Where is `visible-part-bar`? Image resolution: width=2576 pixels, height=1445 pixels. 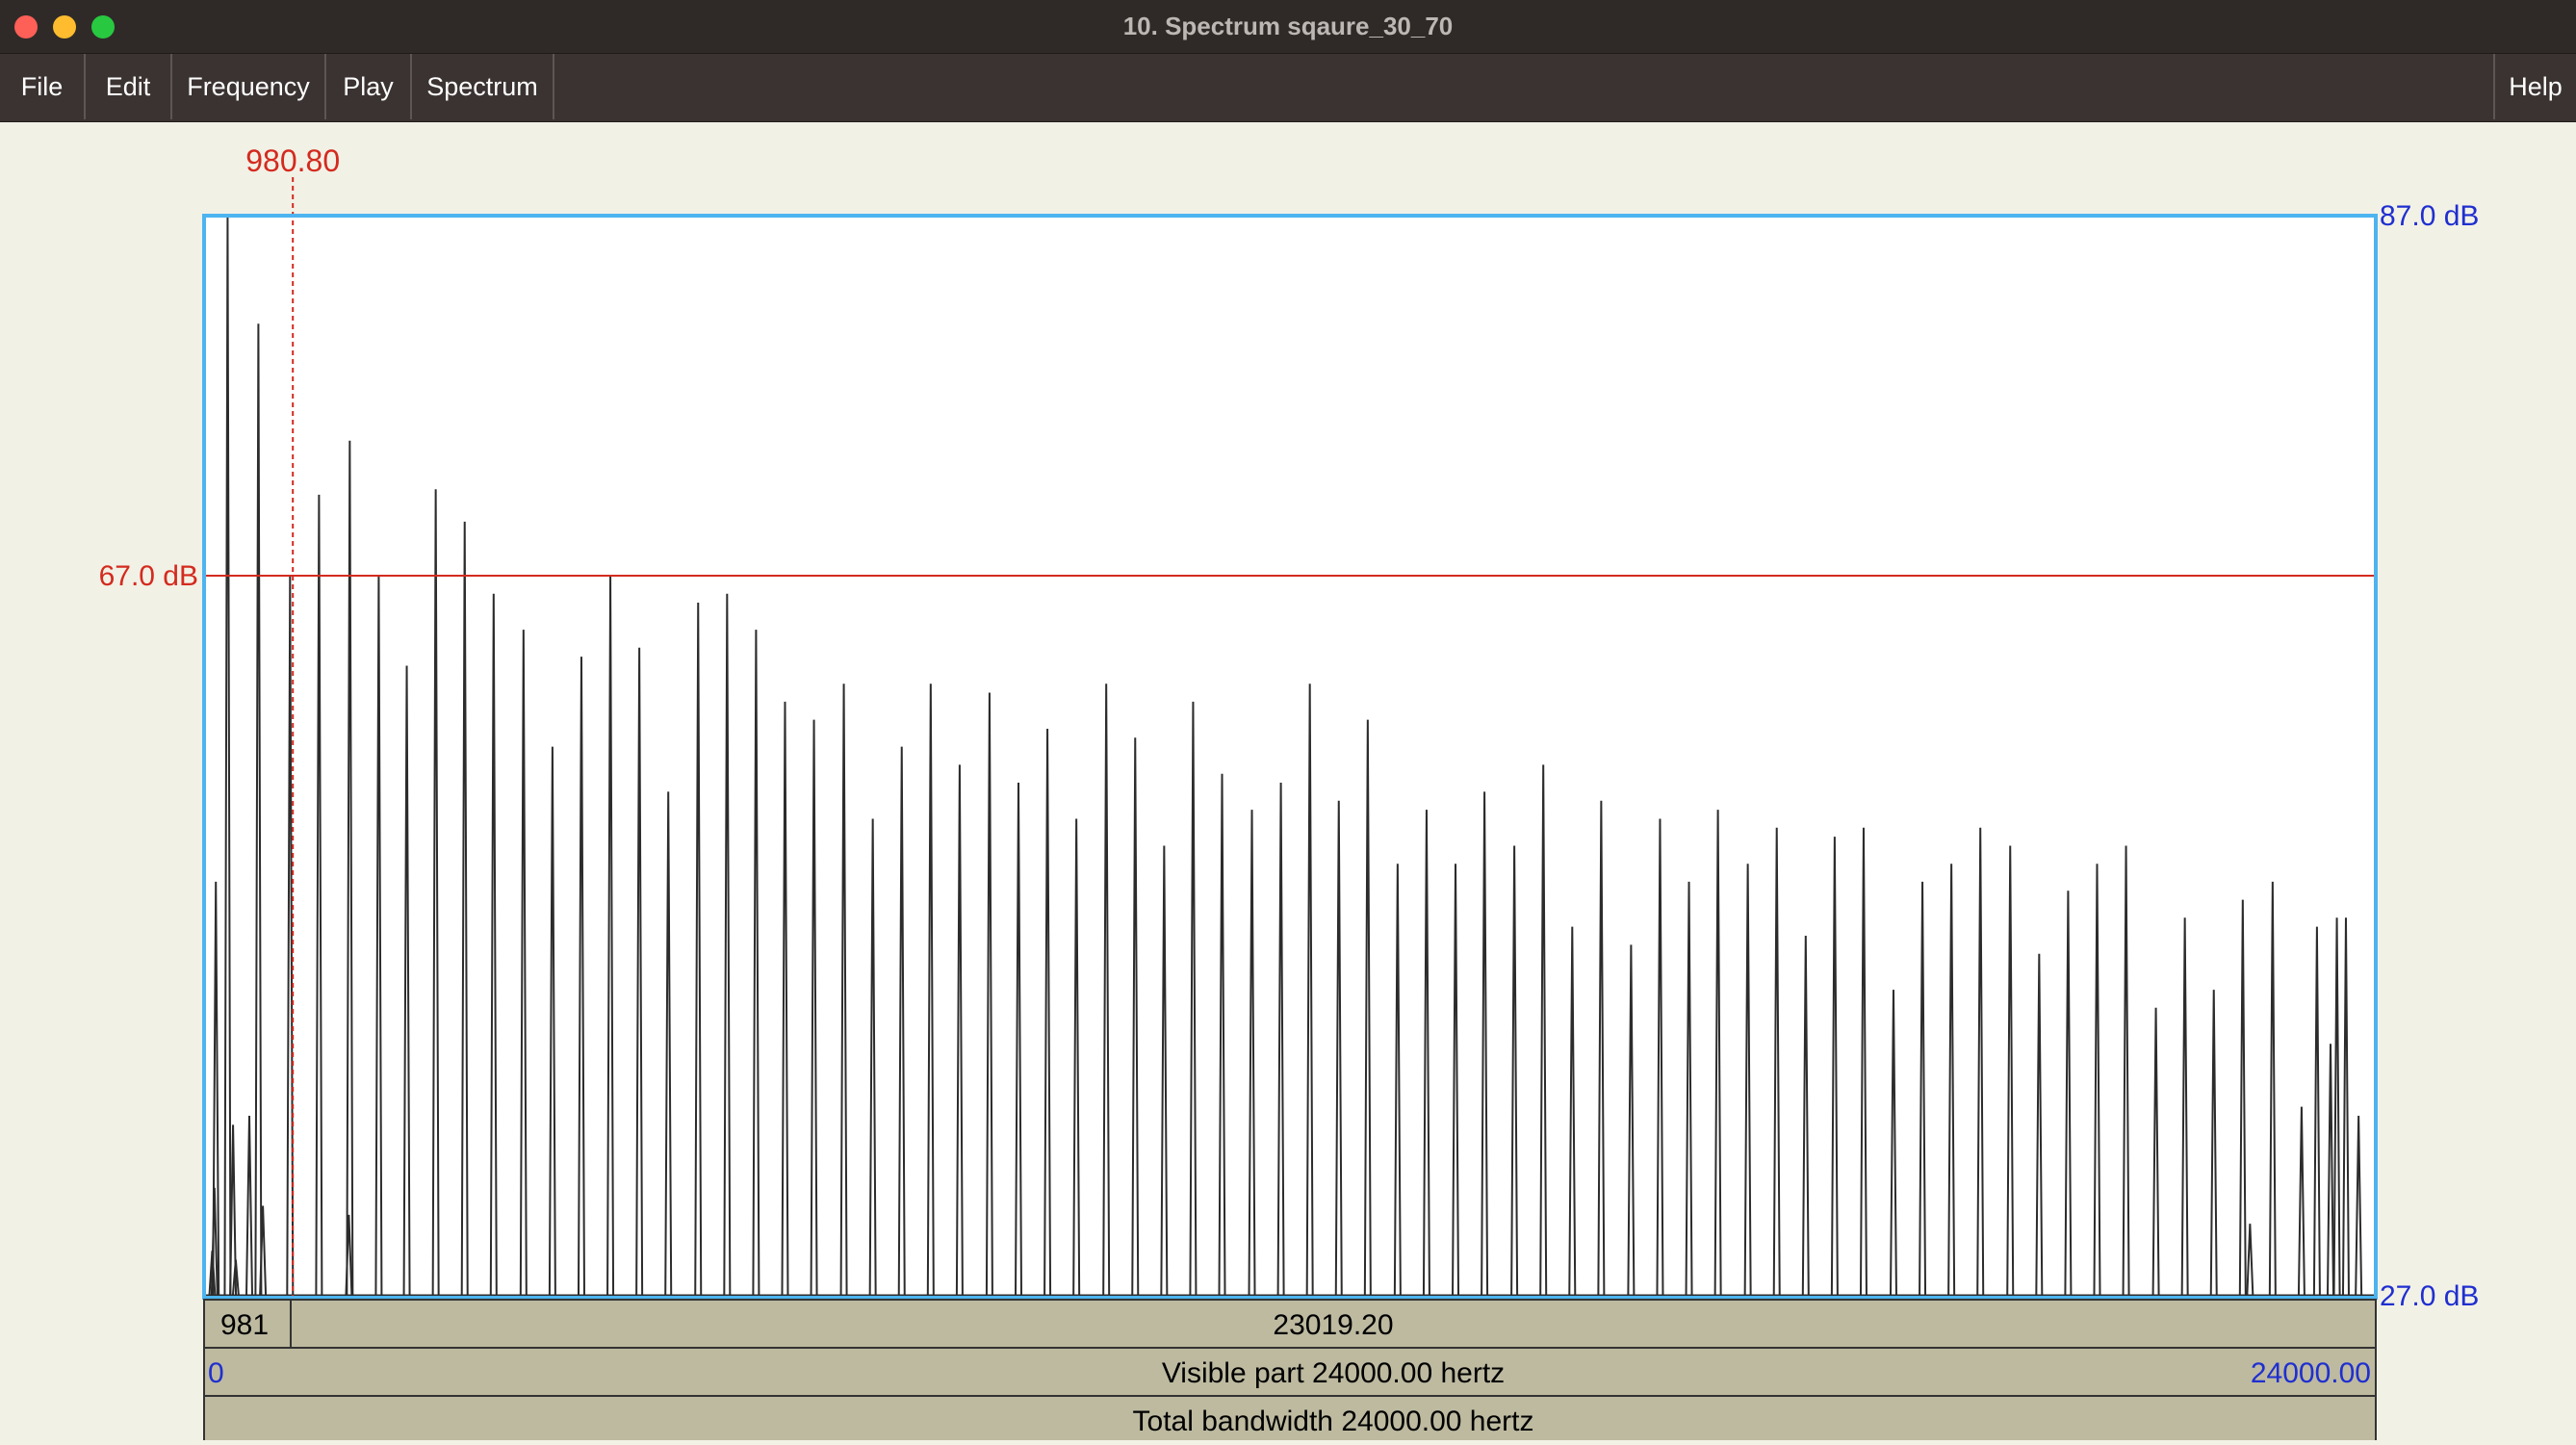
visible-part-bar is located at coordinates (1290, 1372).